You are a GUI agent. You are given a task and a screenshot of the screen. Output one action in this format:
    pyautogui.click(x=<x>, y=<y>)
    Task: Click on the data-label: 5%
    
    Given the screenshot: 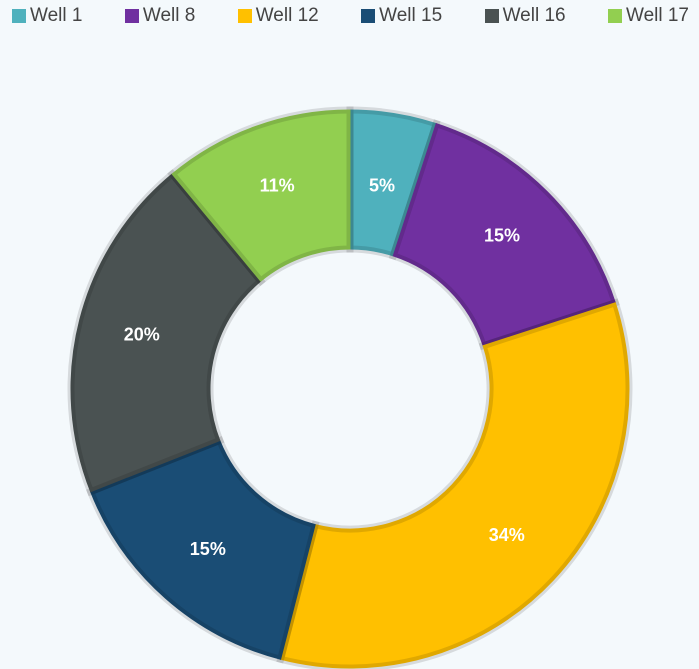 What is the action you would take?
    pyautogui.click(x=382, y=185)
    